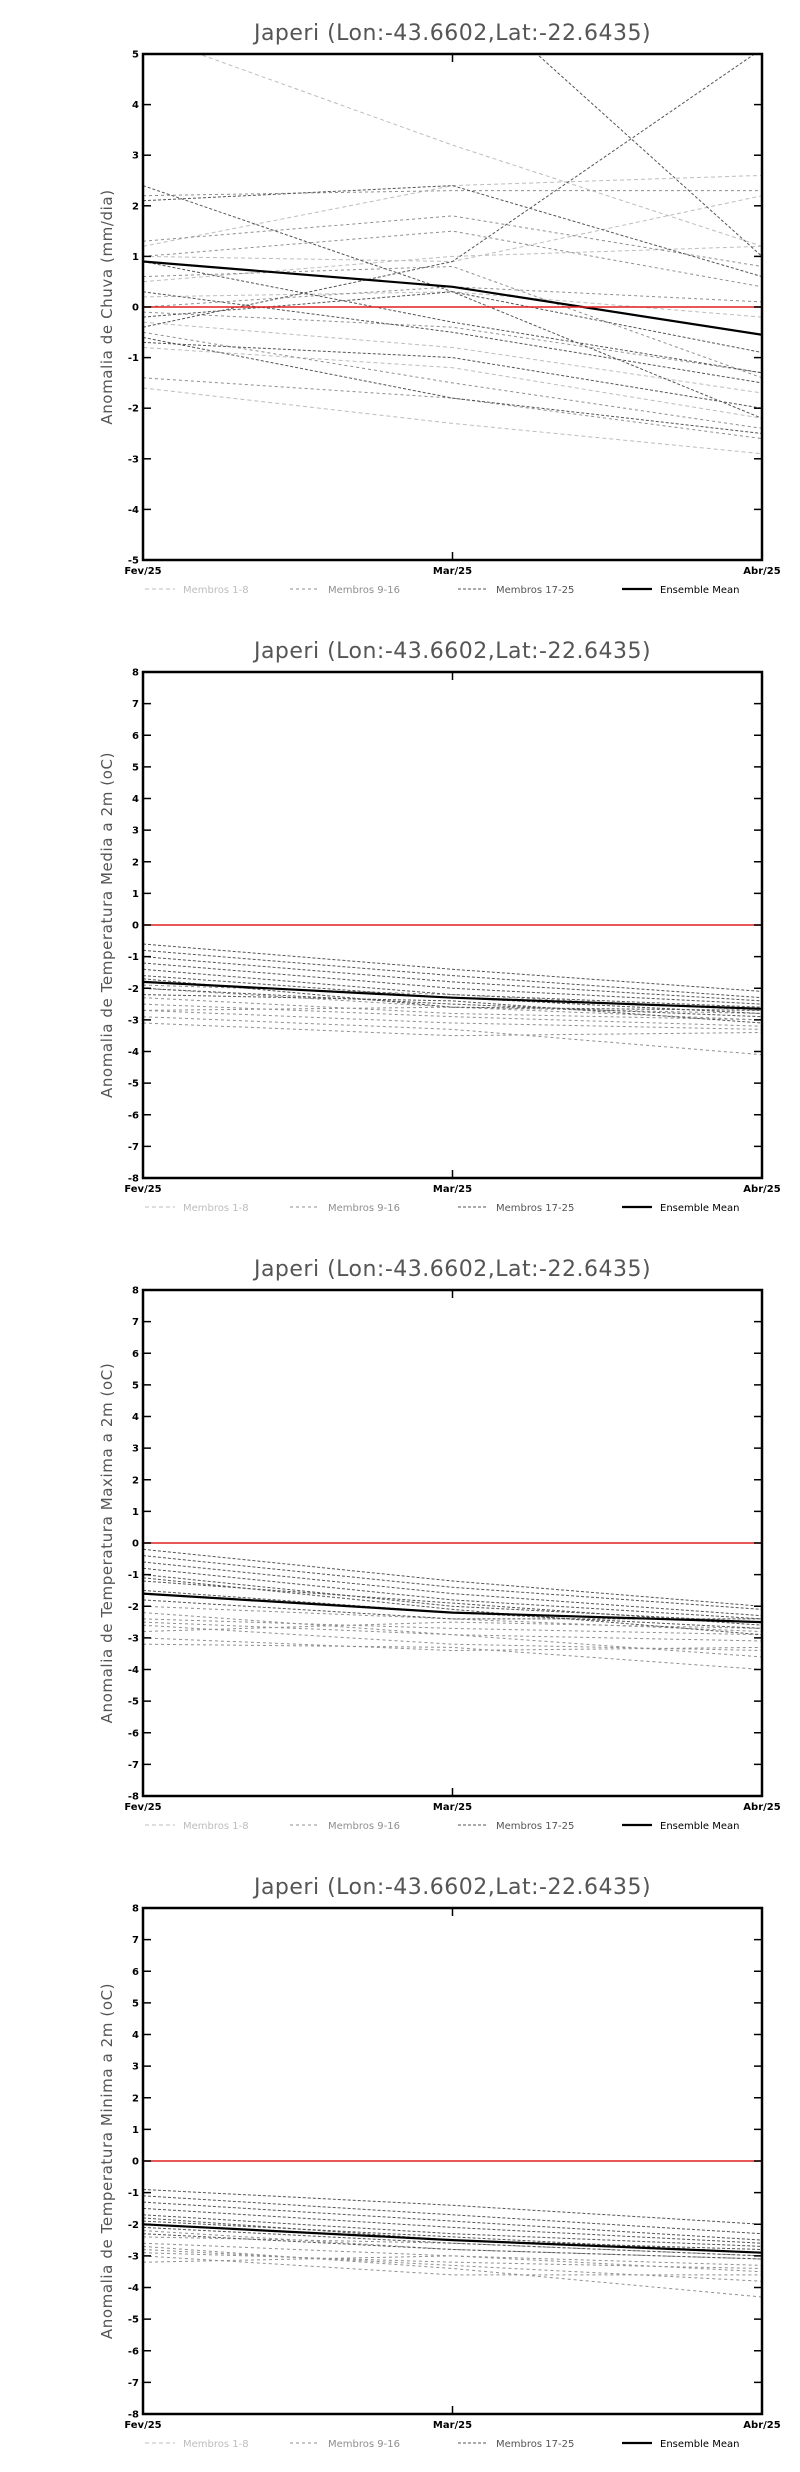 The height and width of the screenshot is (2472, 800). What do you see at coordinates (133, 2193) in the screenshot?
I see `y-tick-label: -1` at bounding box center [133, 2193].